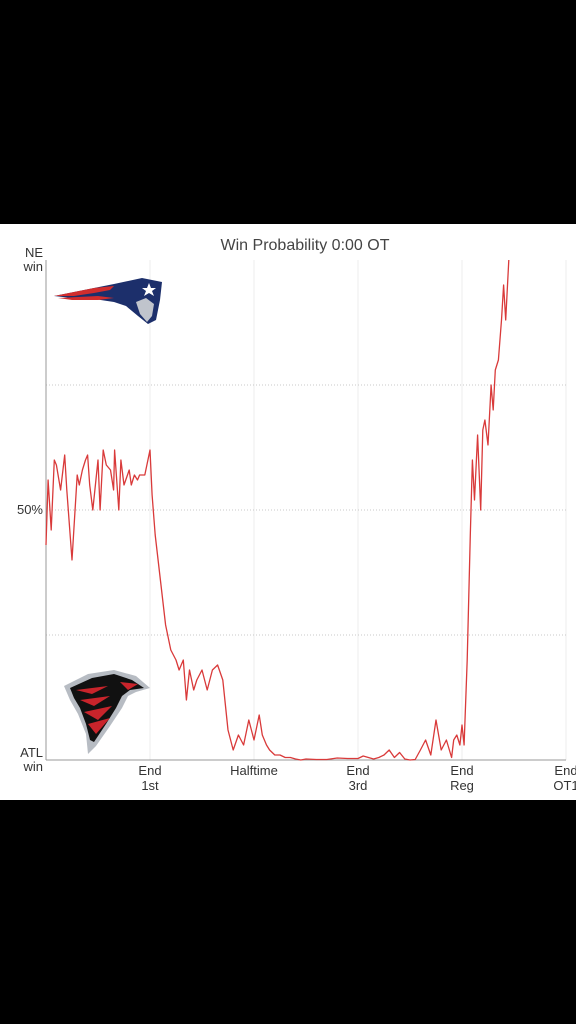 This screenshot has width=576, height=1024. What do you see at coordinates (254, 770) in the screenshot?
I see `x-tick-label-1-0: Halftime` at bounding box center [254, 770].